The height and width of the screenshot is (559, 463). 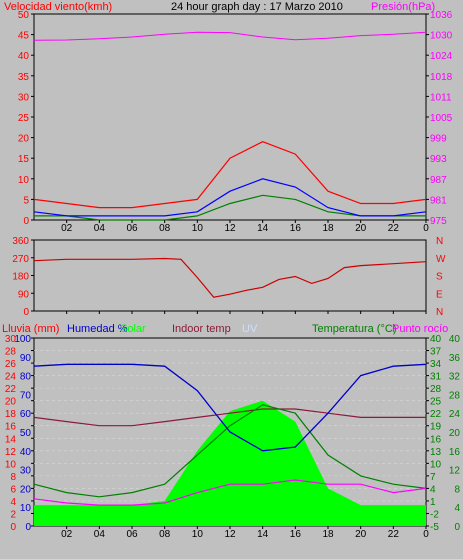 I want to click on x-tick-label: 02, so click(x=67, y=534).